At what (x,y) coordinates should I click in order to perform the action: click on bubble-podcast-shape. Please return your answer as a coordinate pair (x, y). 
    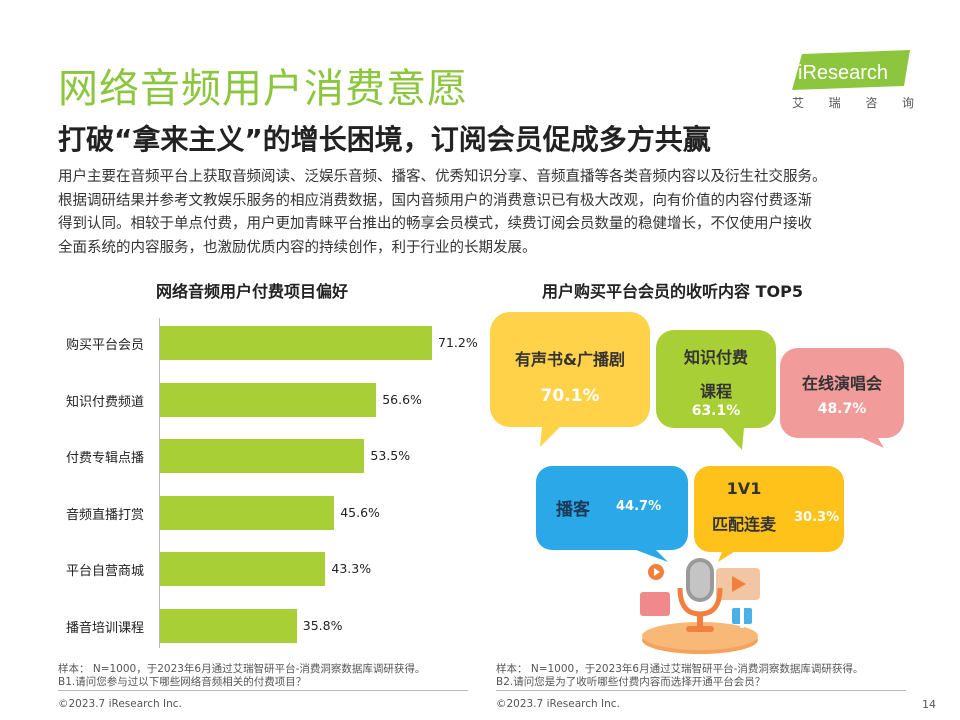
    Looking at the image, I should click on (612, 514).